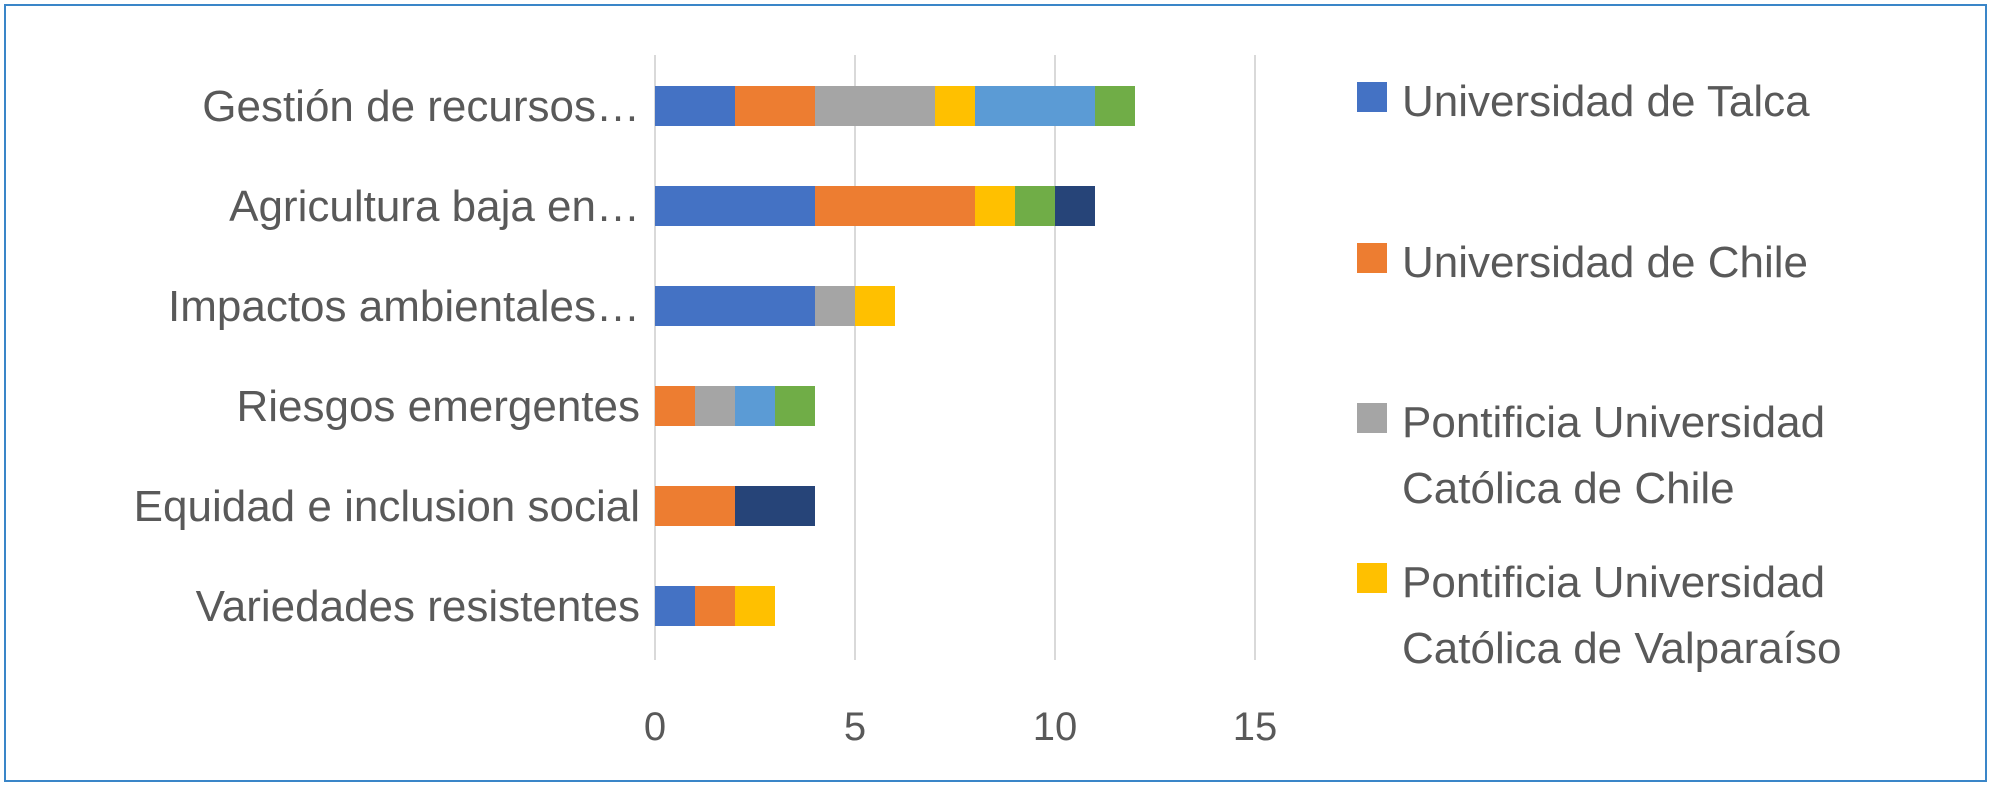 The image size is (1993, 788). I want to click on legend-entry: Universidad de Chile, so click(1582, 262).